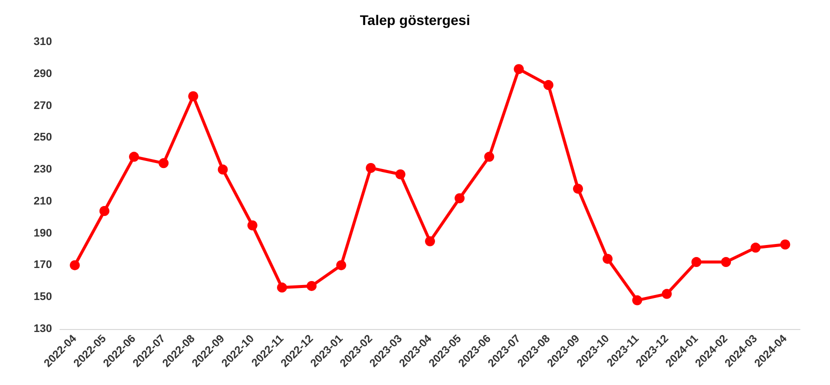 Image resolution: width=830 pixels, height=385 pixels. Describe the element at coordinates (43, 265) in the screenshot. I see `y-tick-label: 170` at that location.